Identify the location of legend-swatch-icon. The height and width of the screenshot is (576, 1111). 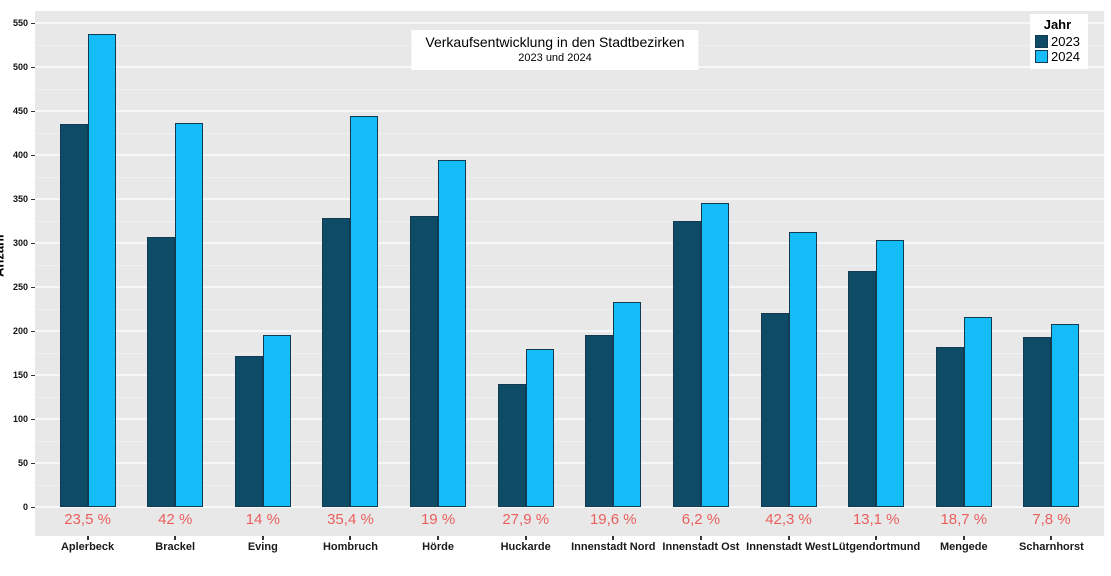
(1041, 56).